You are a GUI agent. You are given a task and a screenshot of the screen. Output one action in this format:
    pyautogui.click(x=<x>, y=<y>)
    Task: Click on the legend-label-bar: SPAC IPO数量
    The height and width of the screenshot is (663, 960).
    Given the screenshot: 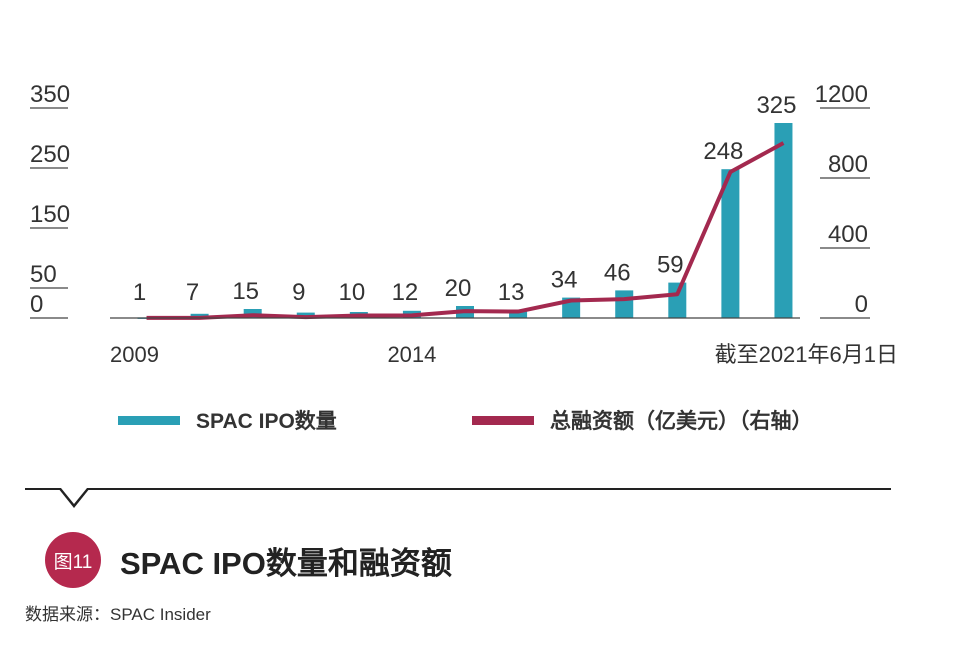 What is the action you would take?
    pyautogui.click(x=266, y=421)
    